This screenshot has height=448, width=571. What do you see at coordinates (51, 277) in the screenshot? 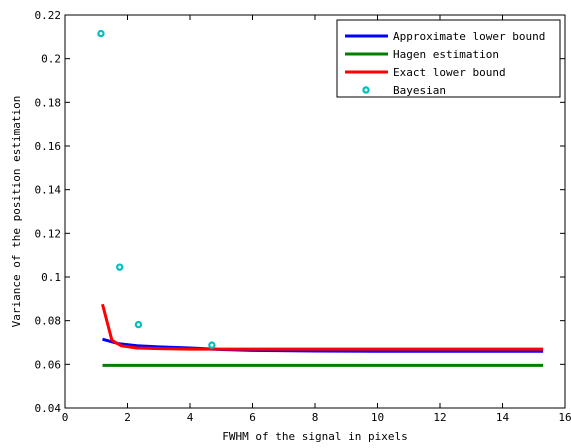
I see `y-tick-label: 0.1` at bounding box center [51, 277].